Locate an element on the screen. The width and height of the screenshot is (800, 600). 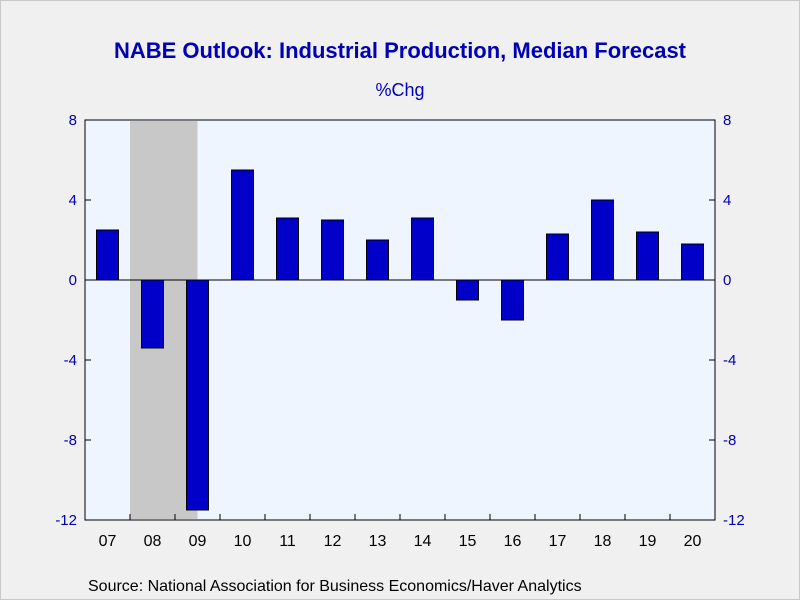
y-tick-label-right: 4 is located at coordinates (727, 200).